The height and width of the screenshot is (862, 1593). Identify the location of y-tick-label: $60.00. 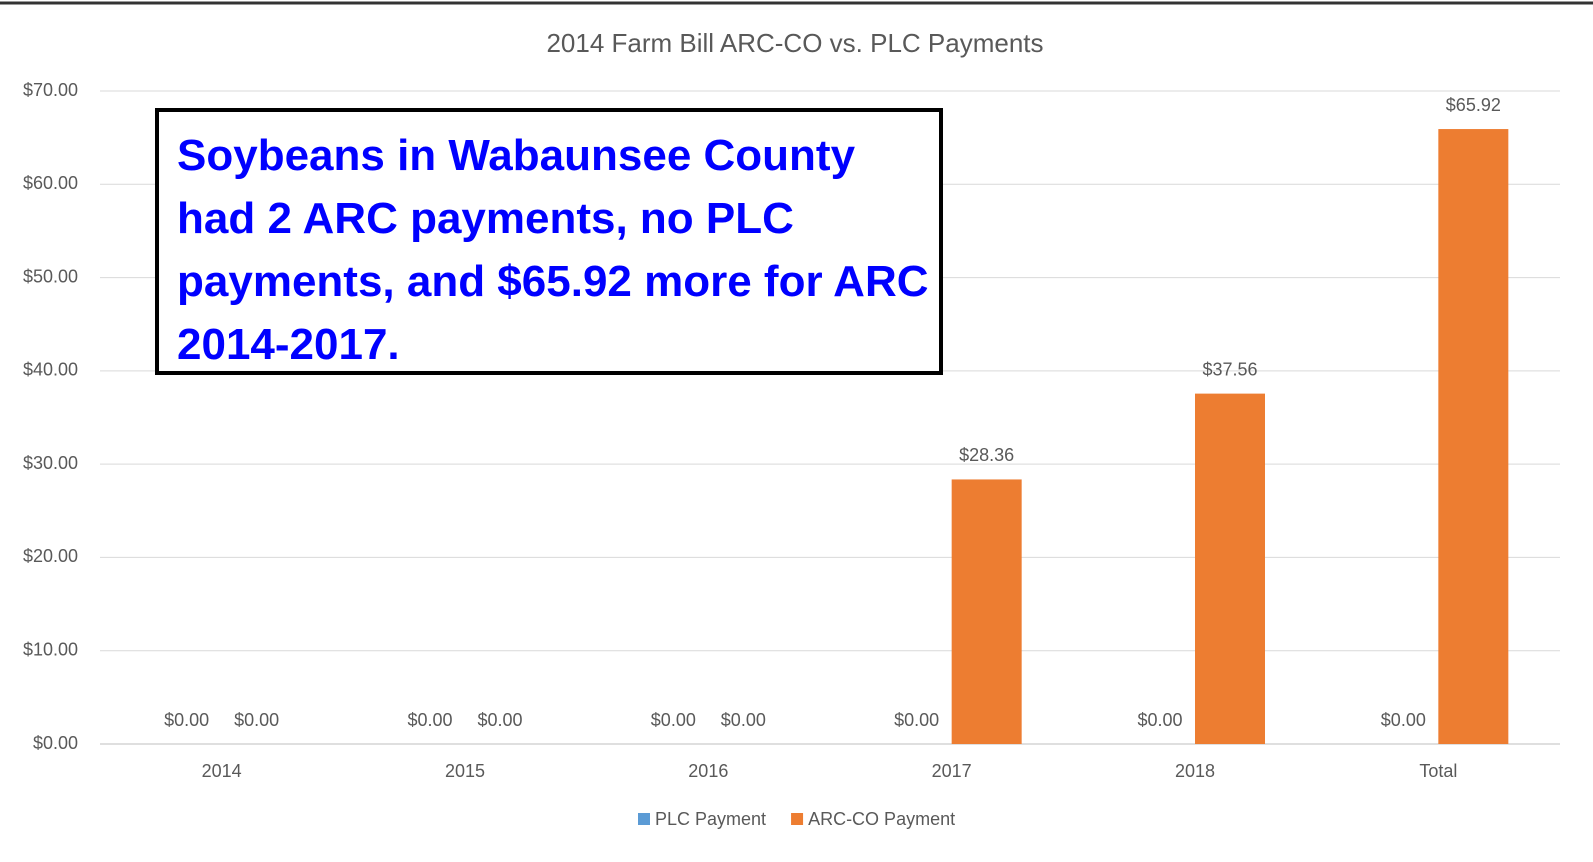
(50, 183).